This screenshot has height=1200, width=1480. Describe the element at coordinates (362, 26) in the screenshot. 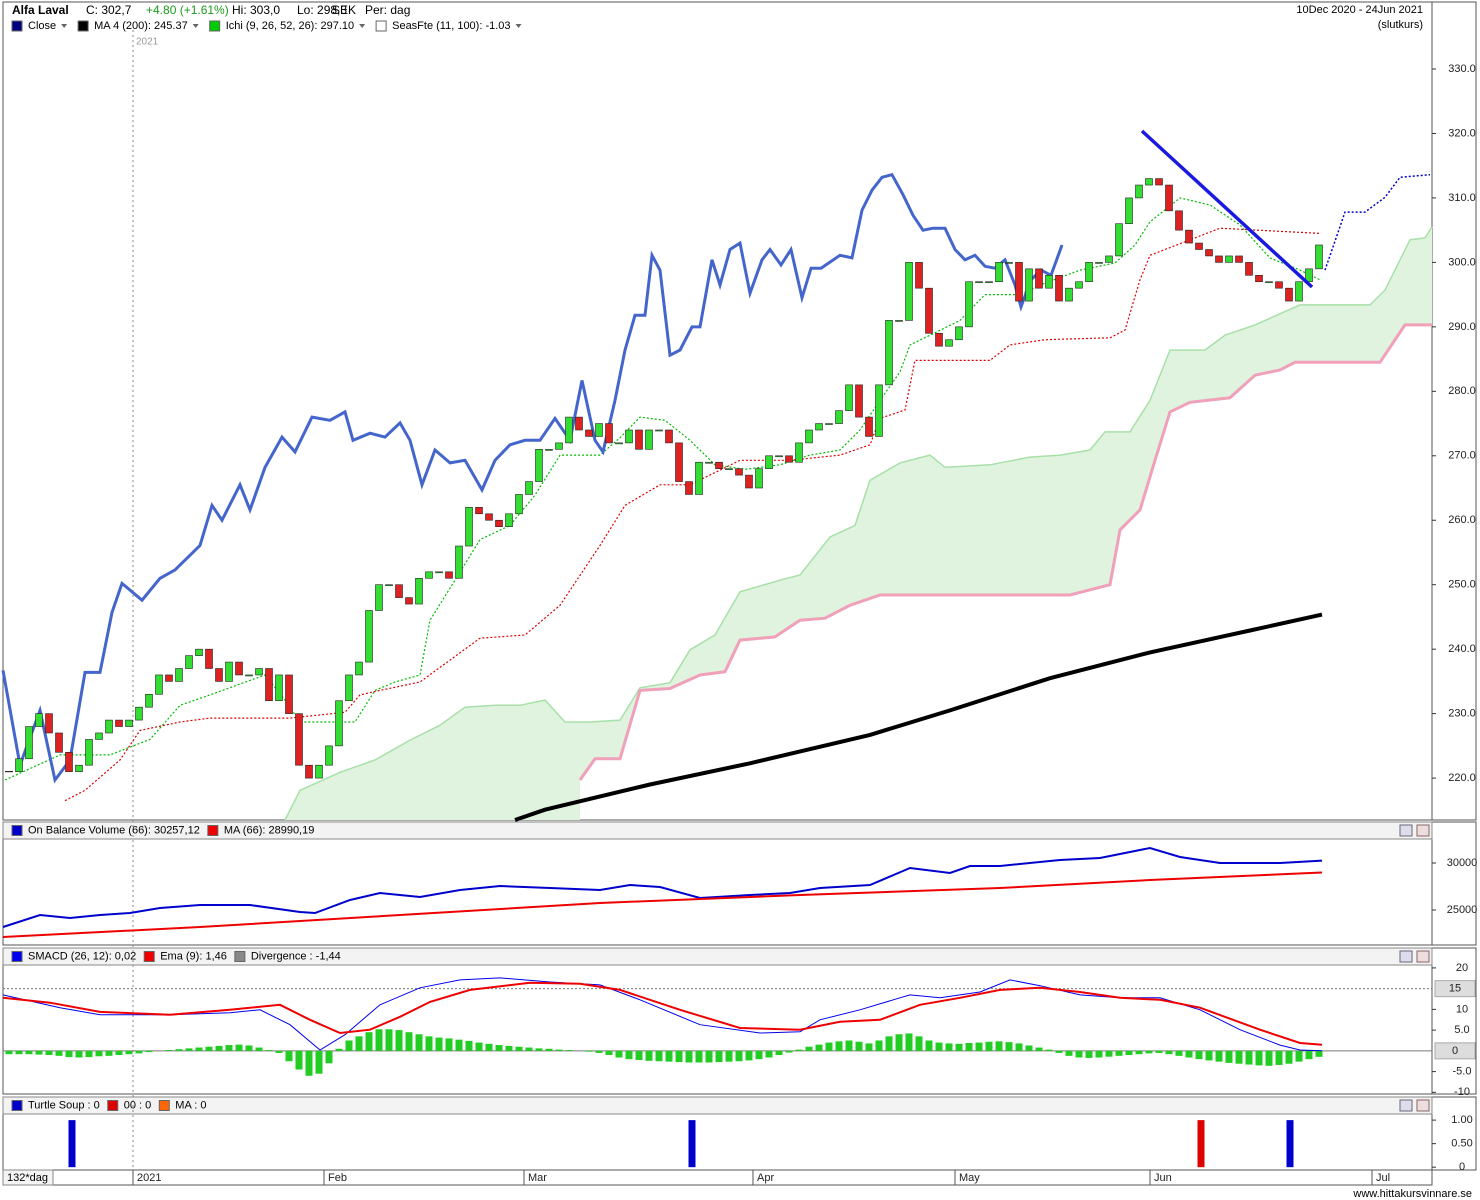

I see `legend-dropdown` at that location.